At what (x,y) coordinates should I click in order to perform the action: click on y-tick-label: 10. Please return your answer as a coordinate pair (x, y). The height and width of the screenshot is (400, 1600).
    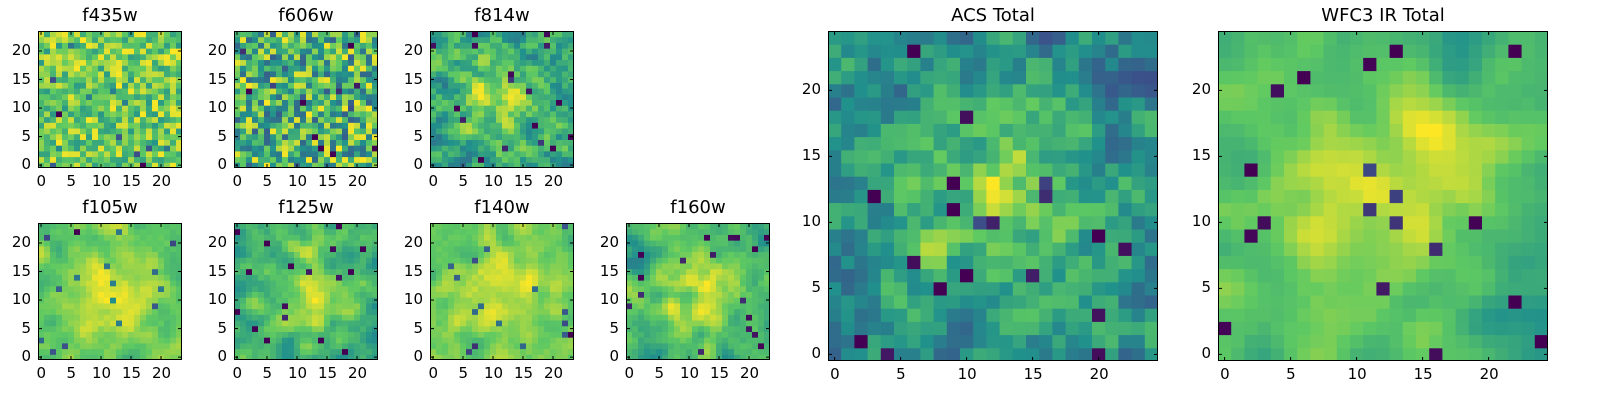
    Looking at the image, I should click on (217, 299).